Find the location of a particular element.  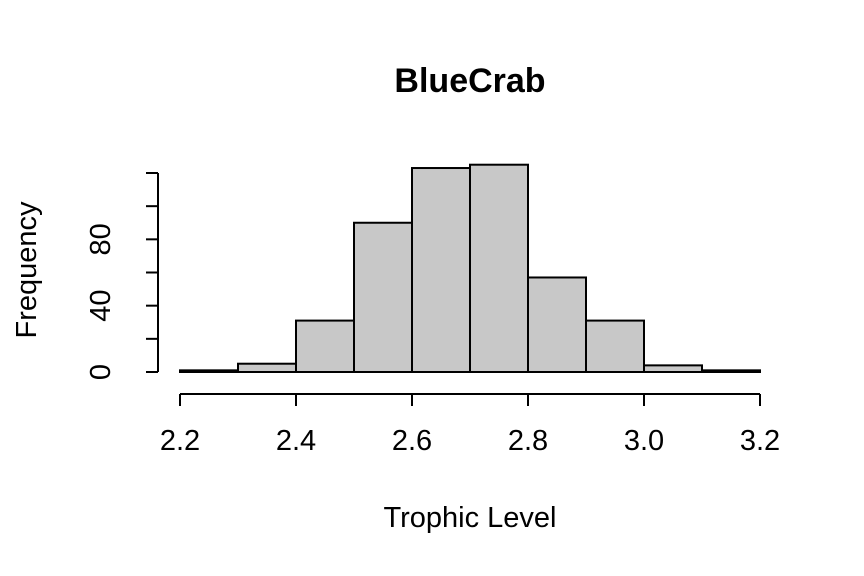

x-tick-label-1: 2.4 is located at coordinates (296, 441).